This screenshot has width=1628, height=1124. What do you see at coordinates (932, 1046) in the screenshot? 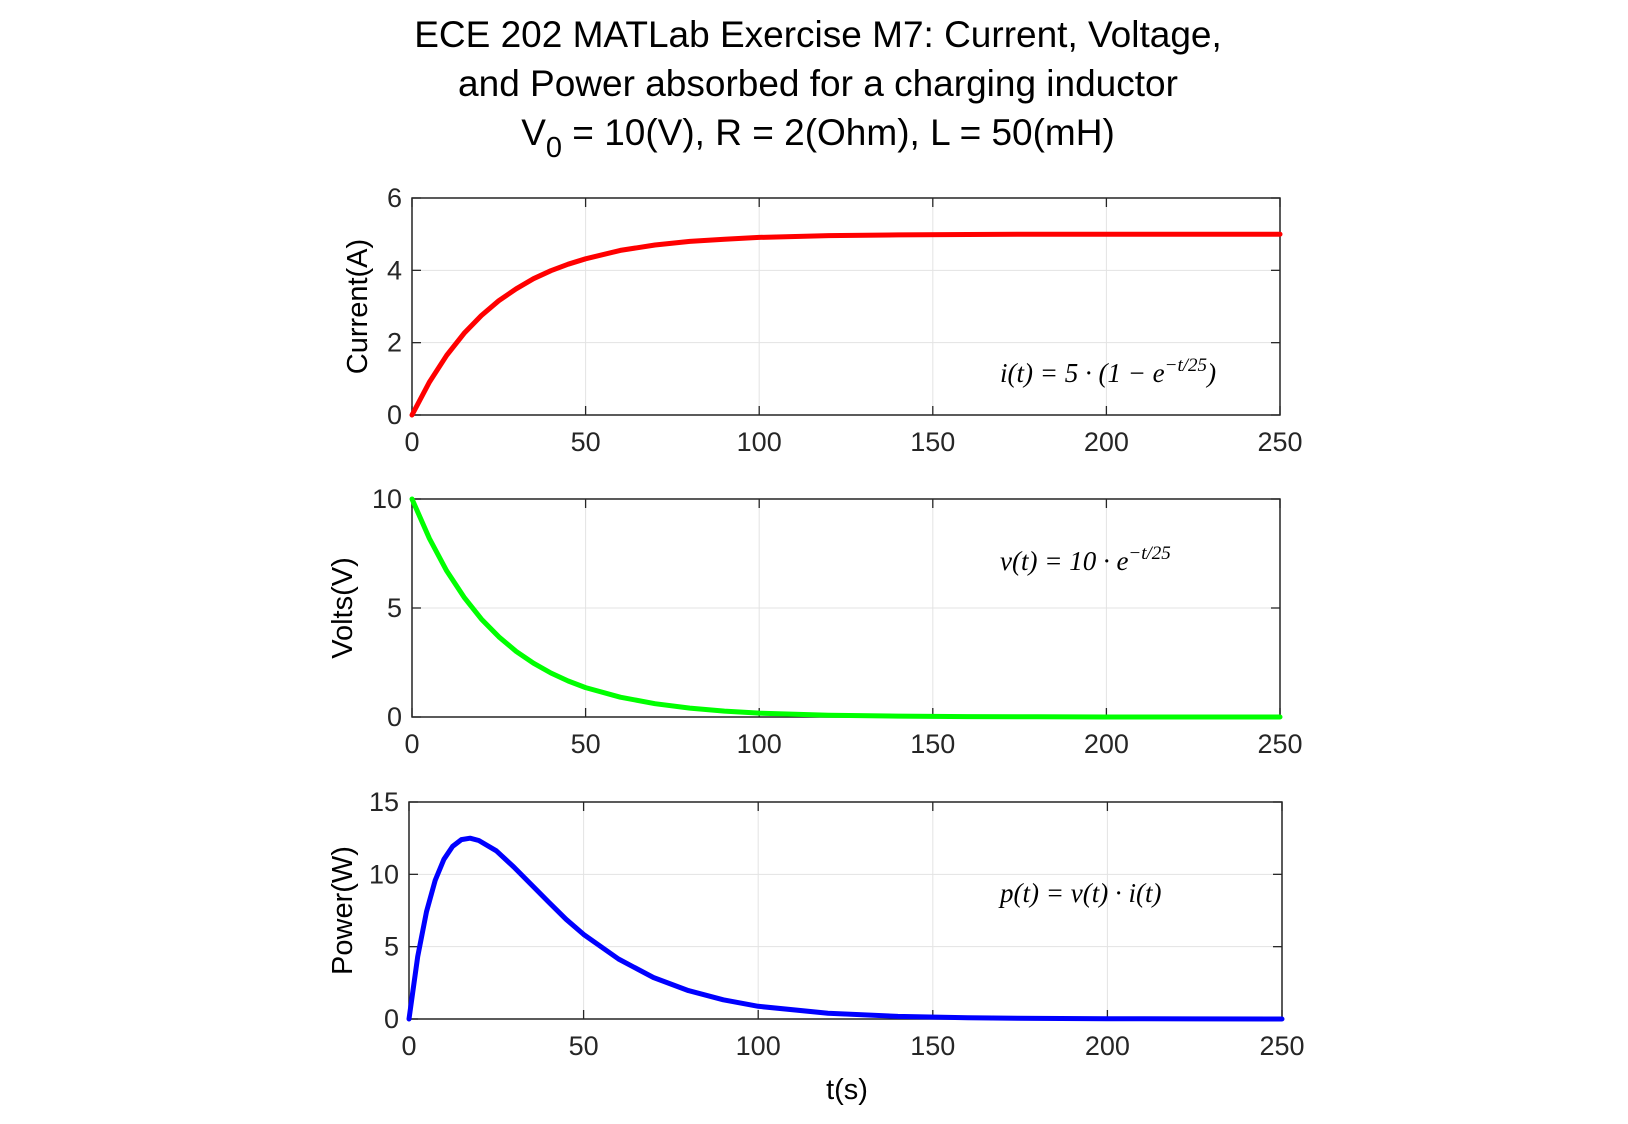
I see `power-x-tick-label: 150` at bounding box center [932, 1046].